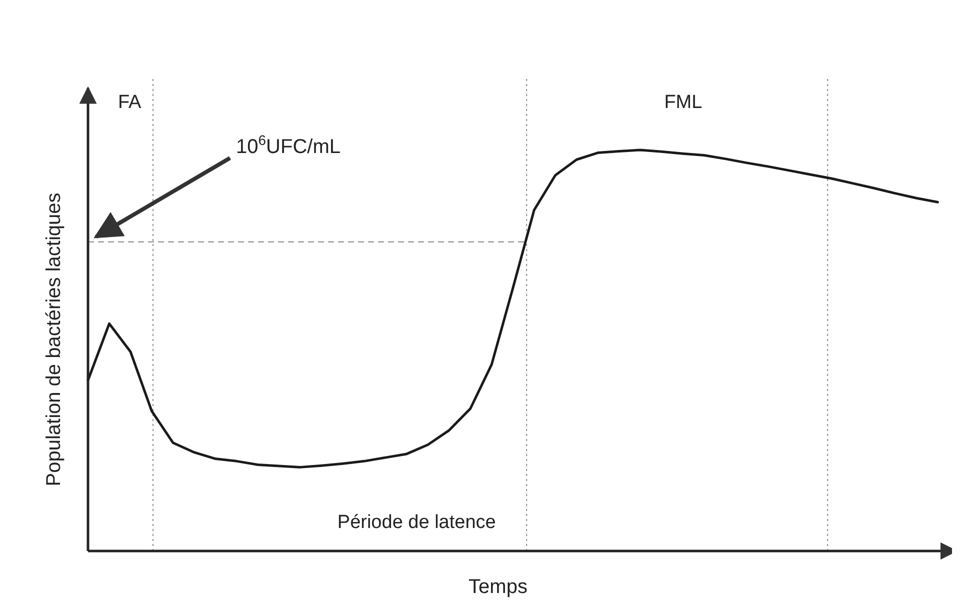  Describe the element at coordinates (416, 522) in the screenshot. I see `annotation: Période de latence` at that location.